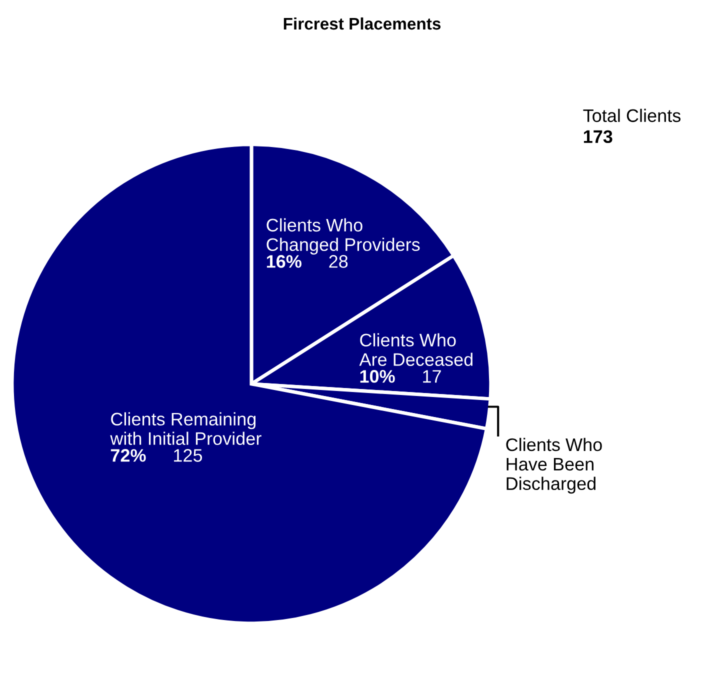 This screenshot has height=698, width=724. Describe the element at coordinates (598, 137) in the screenshot. I see `text: 173` at that location.